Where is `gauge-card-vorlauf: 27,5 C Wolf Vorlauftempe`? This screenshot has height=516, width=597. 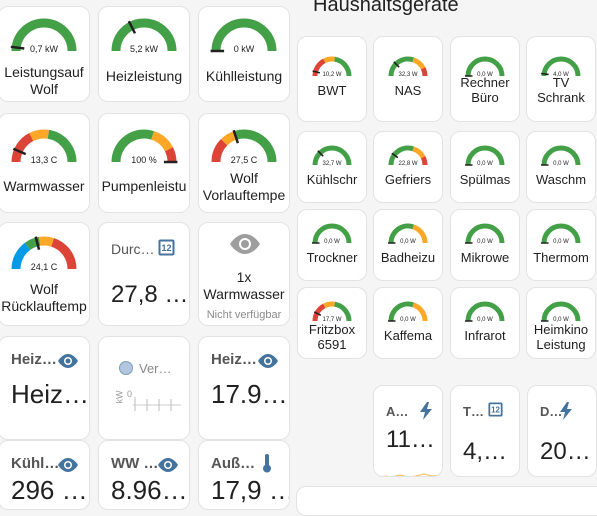 gauge-card-vorlauf: 27,5 C Wolf Vorlauftempe is located at coordinates (244, 163).